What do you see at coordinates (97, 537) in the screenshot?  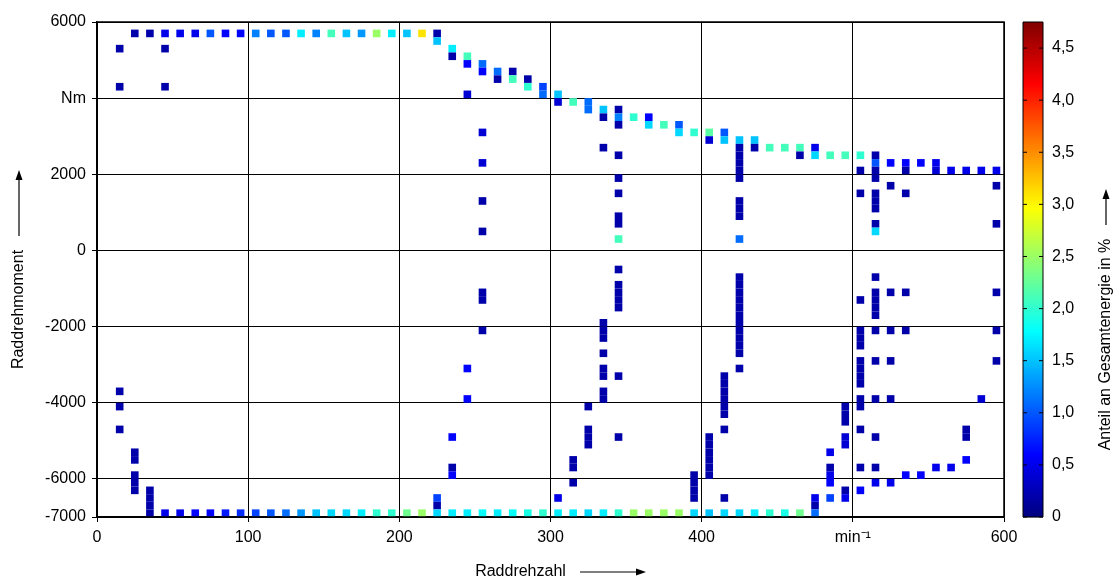 I see `x-tick-label: 0` at bounding box center [97, 537].